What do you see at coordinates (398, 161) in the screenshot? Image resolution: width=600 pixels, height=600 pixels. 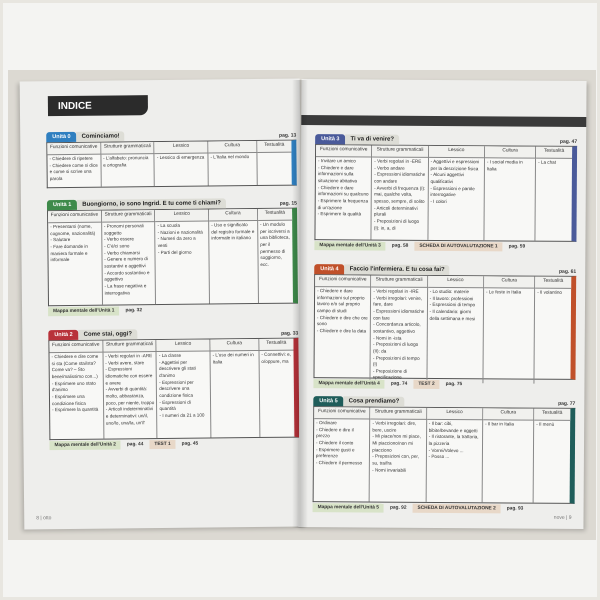 I see `cell-item: - Verbi regolari in -ERE` at bounding box center [398, 161].